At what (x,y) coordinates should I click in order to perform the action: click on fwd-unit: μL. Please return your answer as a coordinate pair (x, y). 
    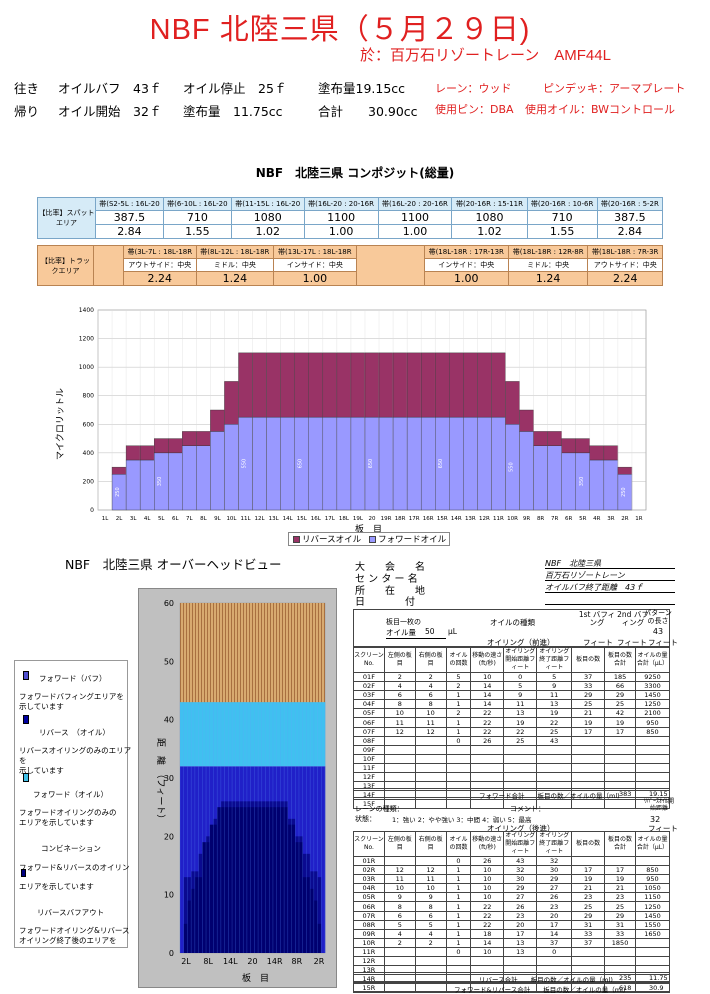
    Looking at the image, I should click on (452, 631).